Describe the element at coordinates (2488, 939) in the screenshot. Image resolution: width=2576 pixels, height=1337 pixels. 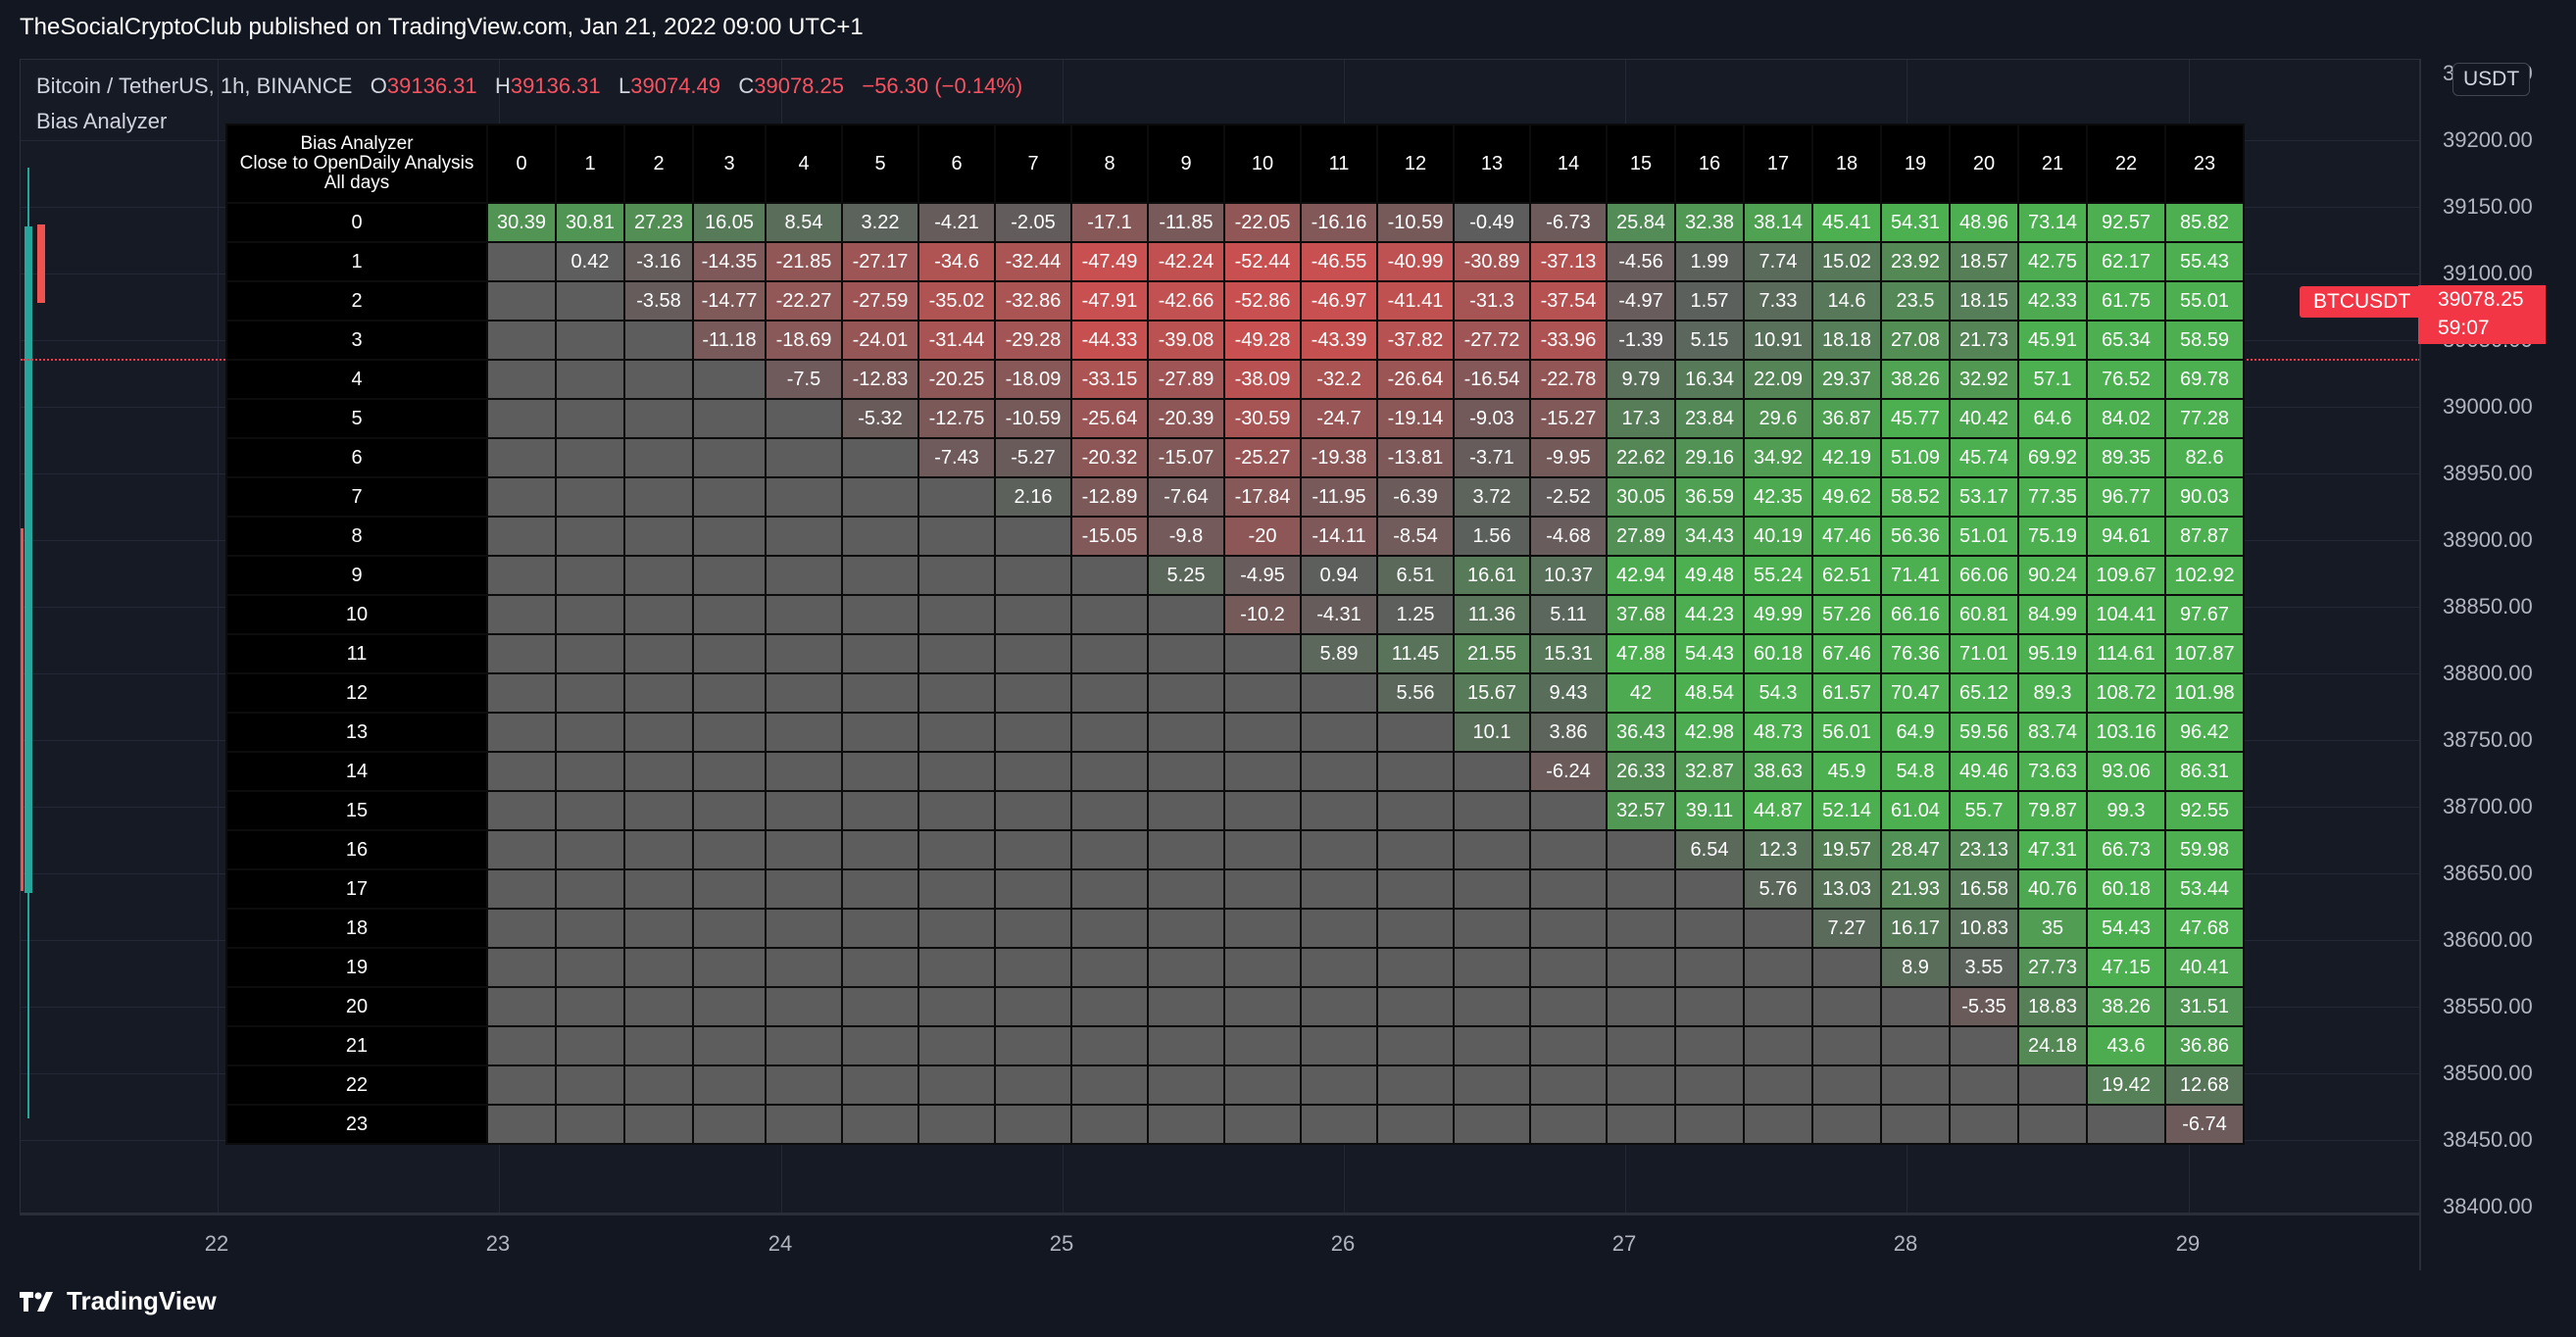
I see `price-tick: 38600.00` at that location.